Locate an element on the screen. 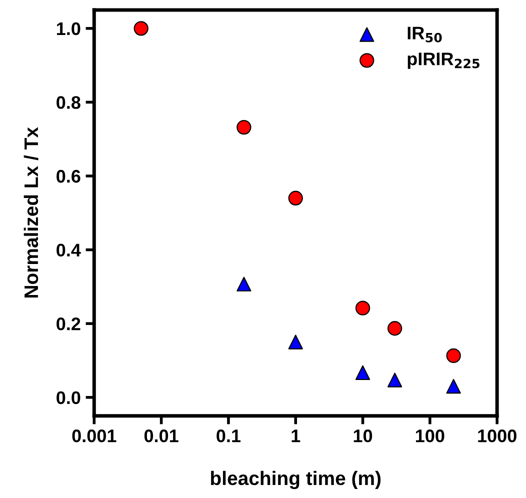 The image size is (526, 498). x-tick-label: 100 is located at coordinates (430, 436).